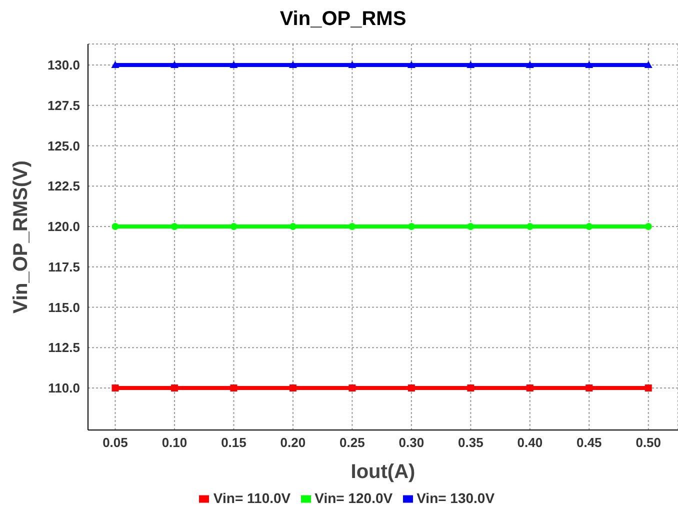 The height and width of the screenshot is (513, 678). Describe the element at coordinates (383, 472) in the screenshot. I see `x-axis-title: Iout(A)` at that location.